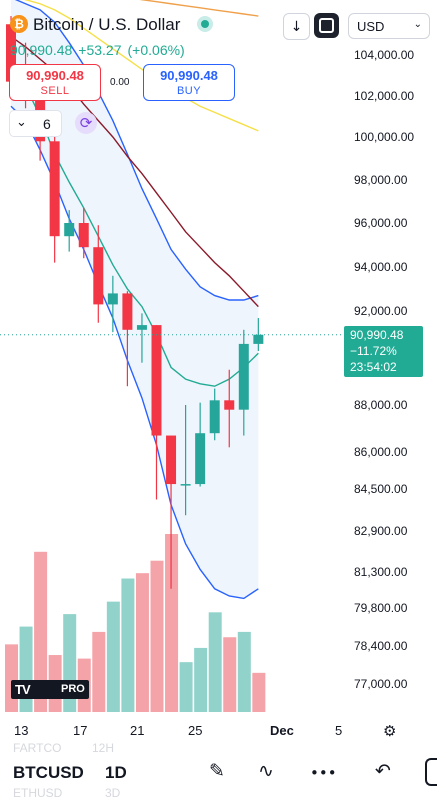  What do you see at coordinates (383, 771) in the screenshot?
I see `undo-icon: ↶` at bounding box center [383, 771].